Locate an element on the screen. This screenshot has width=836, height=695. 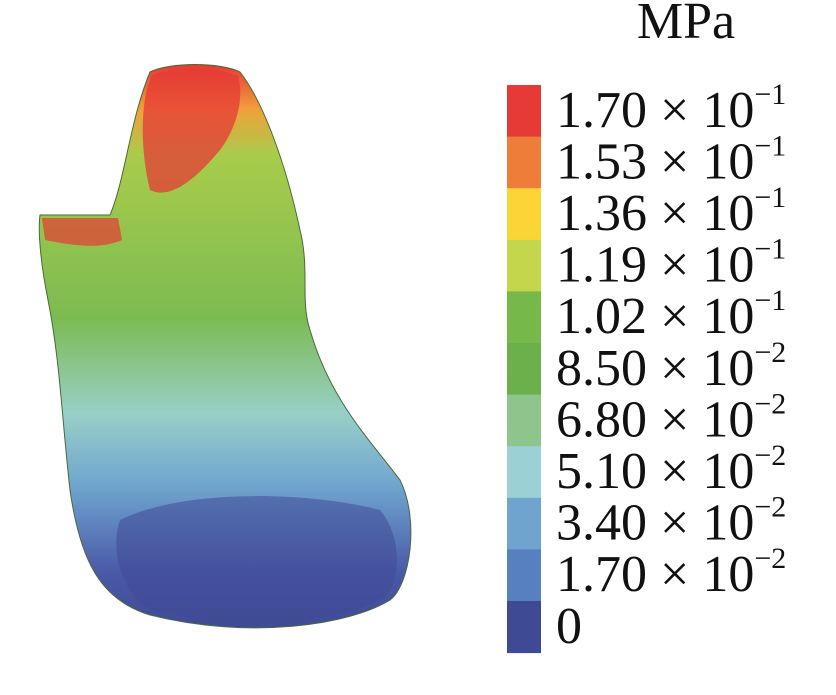
legend-label: 1.02 × 10⁻¹ is located at coordinates (671, 314).